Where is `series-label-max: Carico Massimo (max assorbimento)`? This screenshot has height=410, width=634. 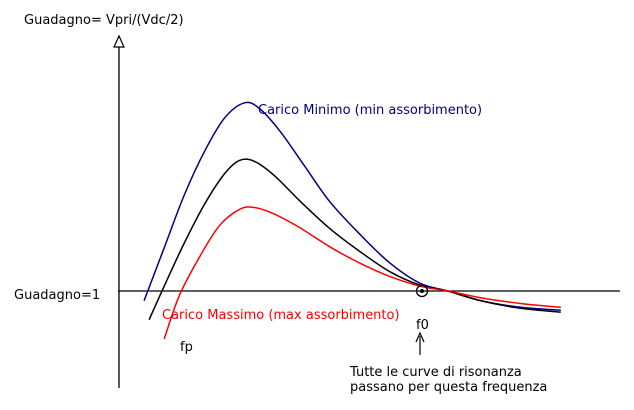 series-label-max: Carico Massimo (max assorbimento) is located at coordinates (281, 315).